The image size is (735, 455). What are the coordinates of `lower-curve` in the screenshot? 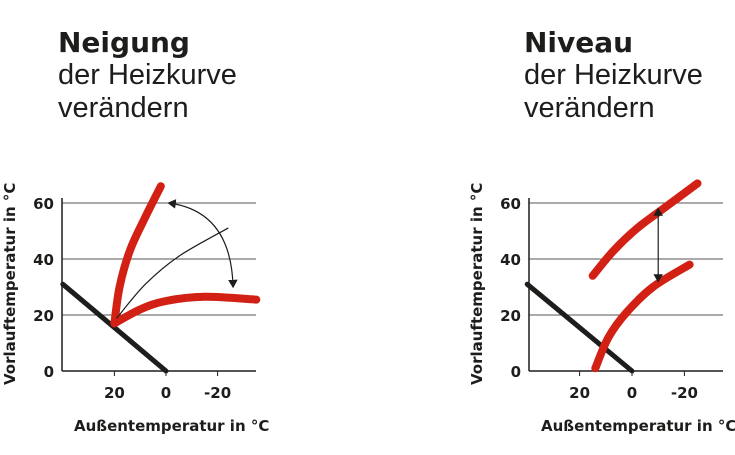 It's located at (642, 316).